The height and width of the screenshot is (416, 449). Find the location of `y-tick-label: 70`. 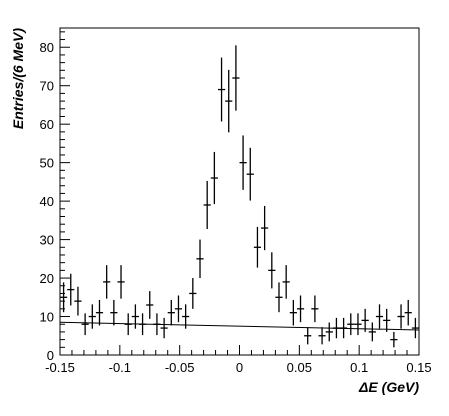

y-tick-label: 70 is located at coordinates (47, 86).